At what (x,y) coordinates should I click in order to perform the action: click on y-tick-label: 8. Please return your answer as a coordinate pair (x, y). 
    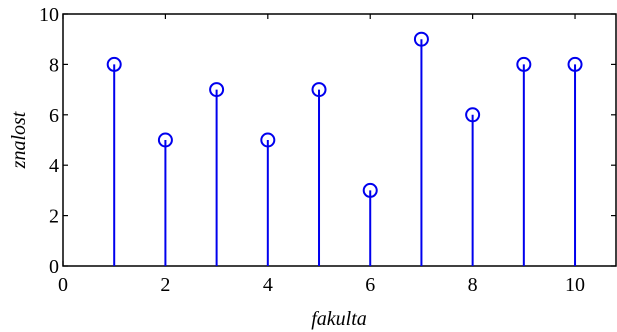
    Looking at the image, I should click on (54, 65).